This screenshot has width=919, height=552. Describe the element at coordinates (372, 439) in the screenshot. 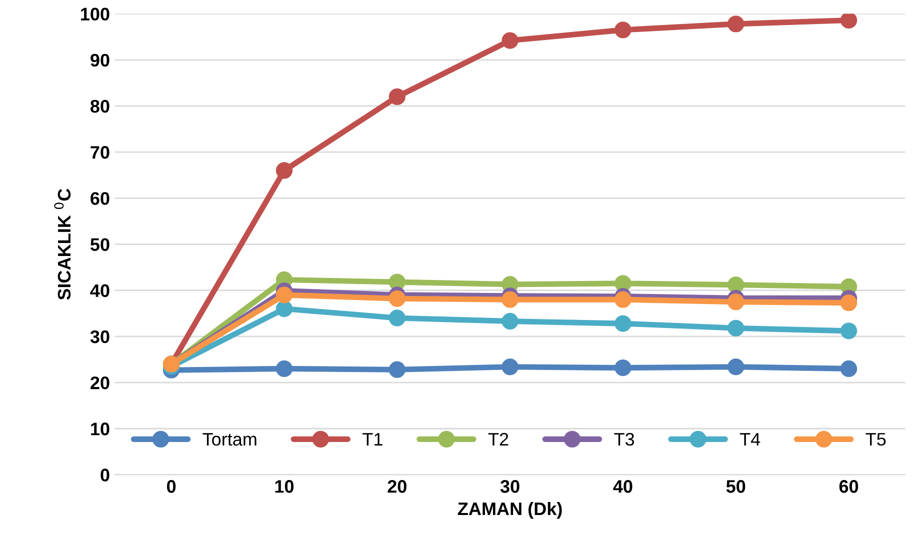

I see `legend-label: T1` at that location.